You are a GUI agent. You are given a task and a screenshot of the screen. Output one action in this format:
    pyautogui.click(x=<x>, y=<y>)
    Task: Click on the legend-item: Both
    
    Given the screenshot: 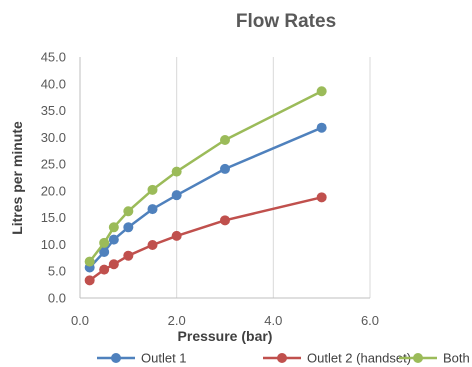 What is the action you would take?
    pyautogui.click(x=434, y=358)
    